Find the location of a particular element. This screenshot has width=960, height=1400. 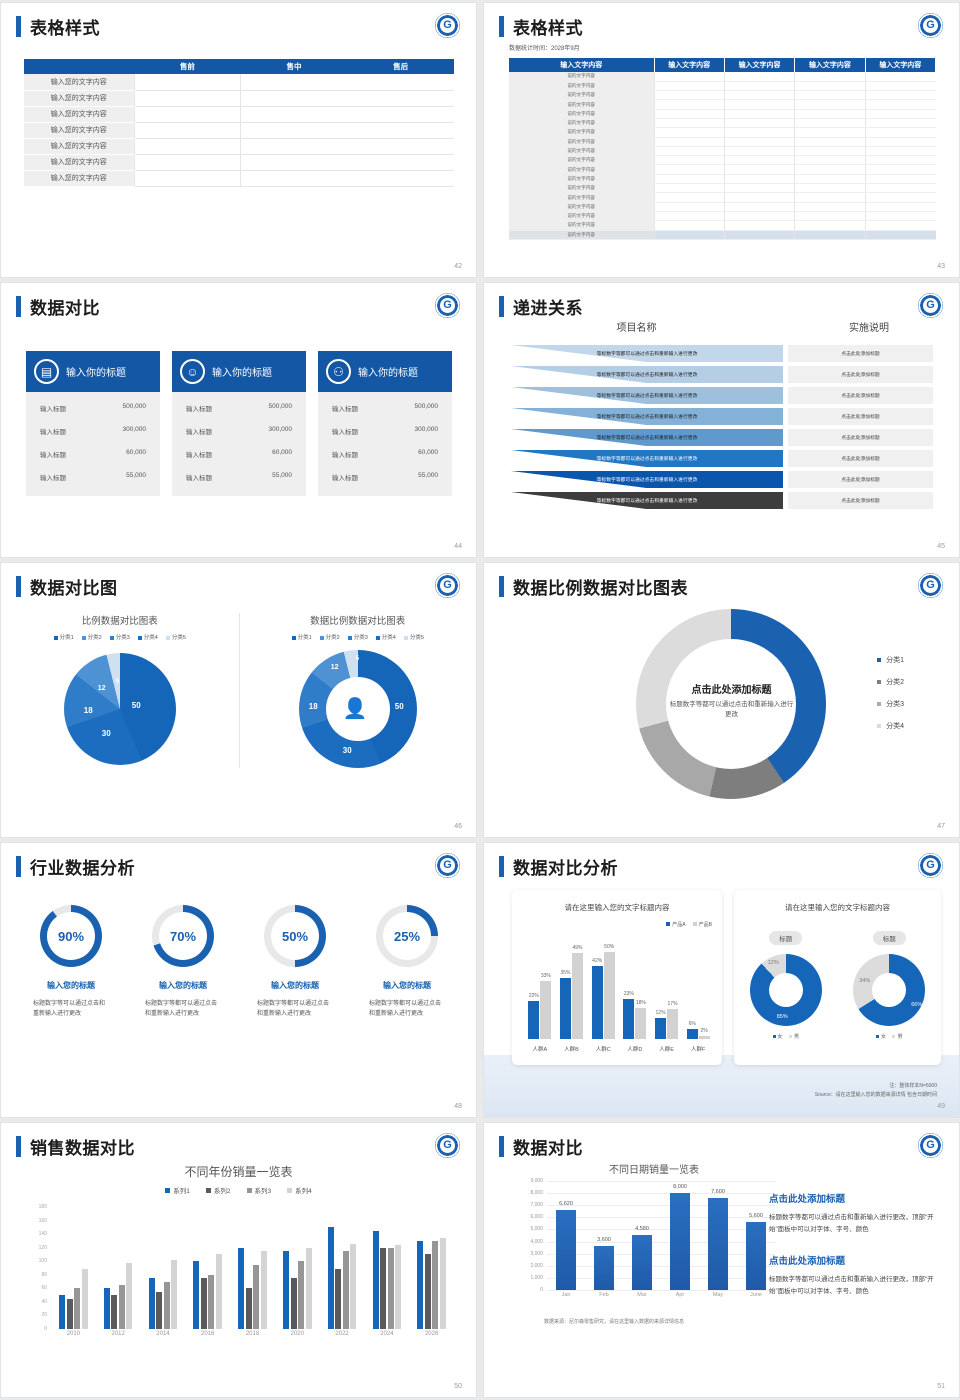

x-tick-label: 2022 is located at coordinates (342, 1334).